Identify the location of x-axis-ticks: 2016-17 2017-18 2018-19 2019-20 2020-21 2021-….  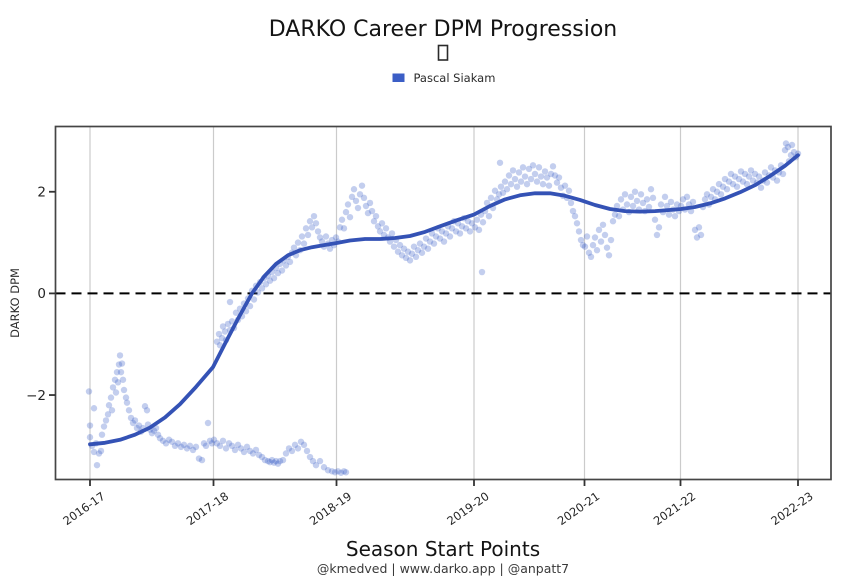
(438, 503).